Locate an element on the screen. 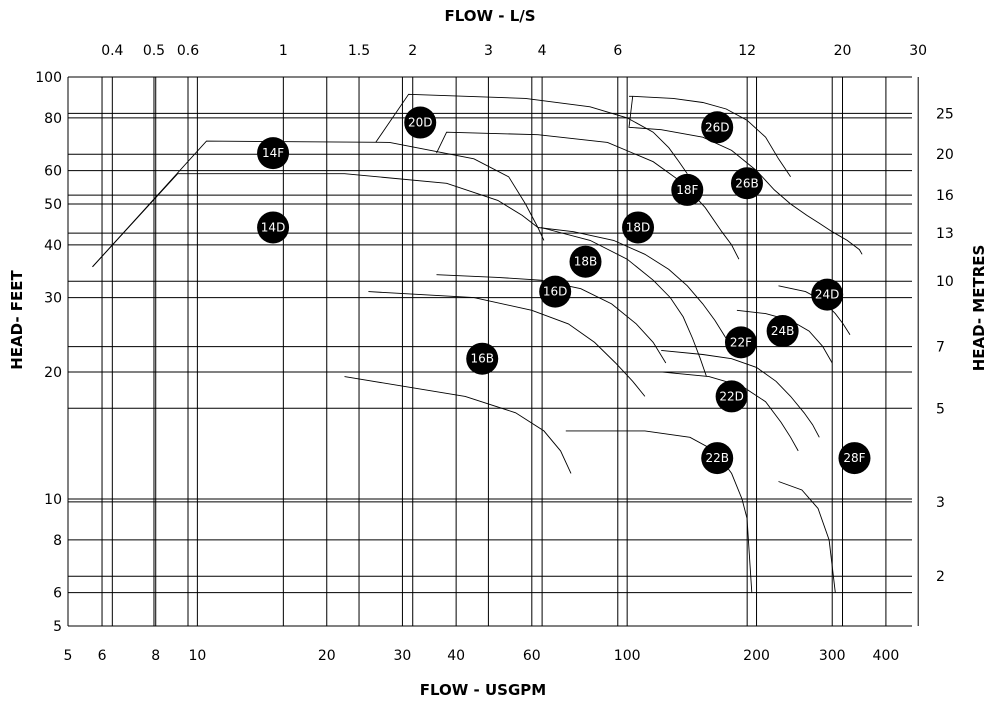 This screenshot has width=988, height=705. badge-22b: 22B is located at coordinates (717, 458).